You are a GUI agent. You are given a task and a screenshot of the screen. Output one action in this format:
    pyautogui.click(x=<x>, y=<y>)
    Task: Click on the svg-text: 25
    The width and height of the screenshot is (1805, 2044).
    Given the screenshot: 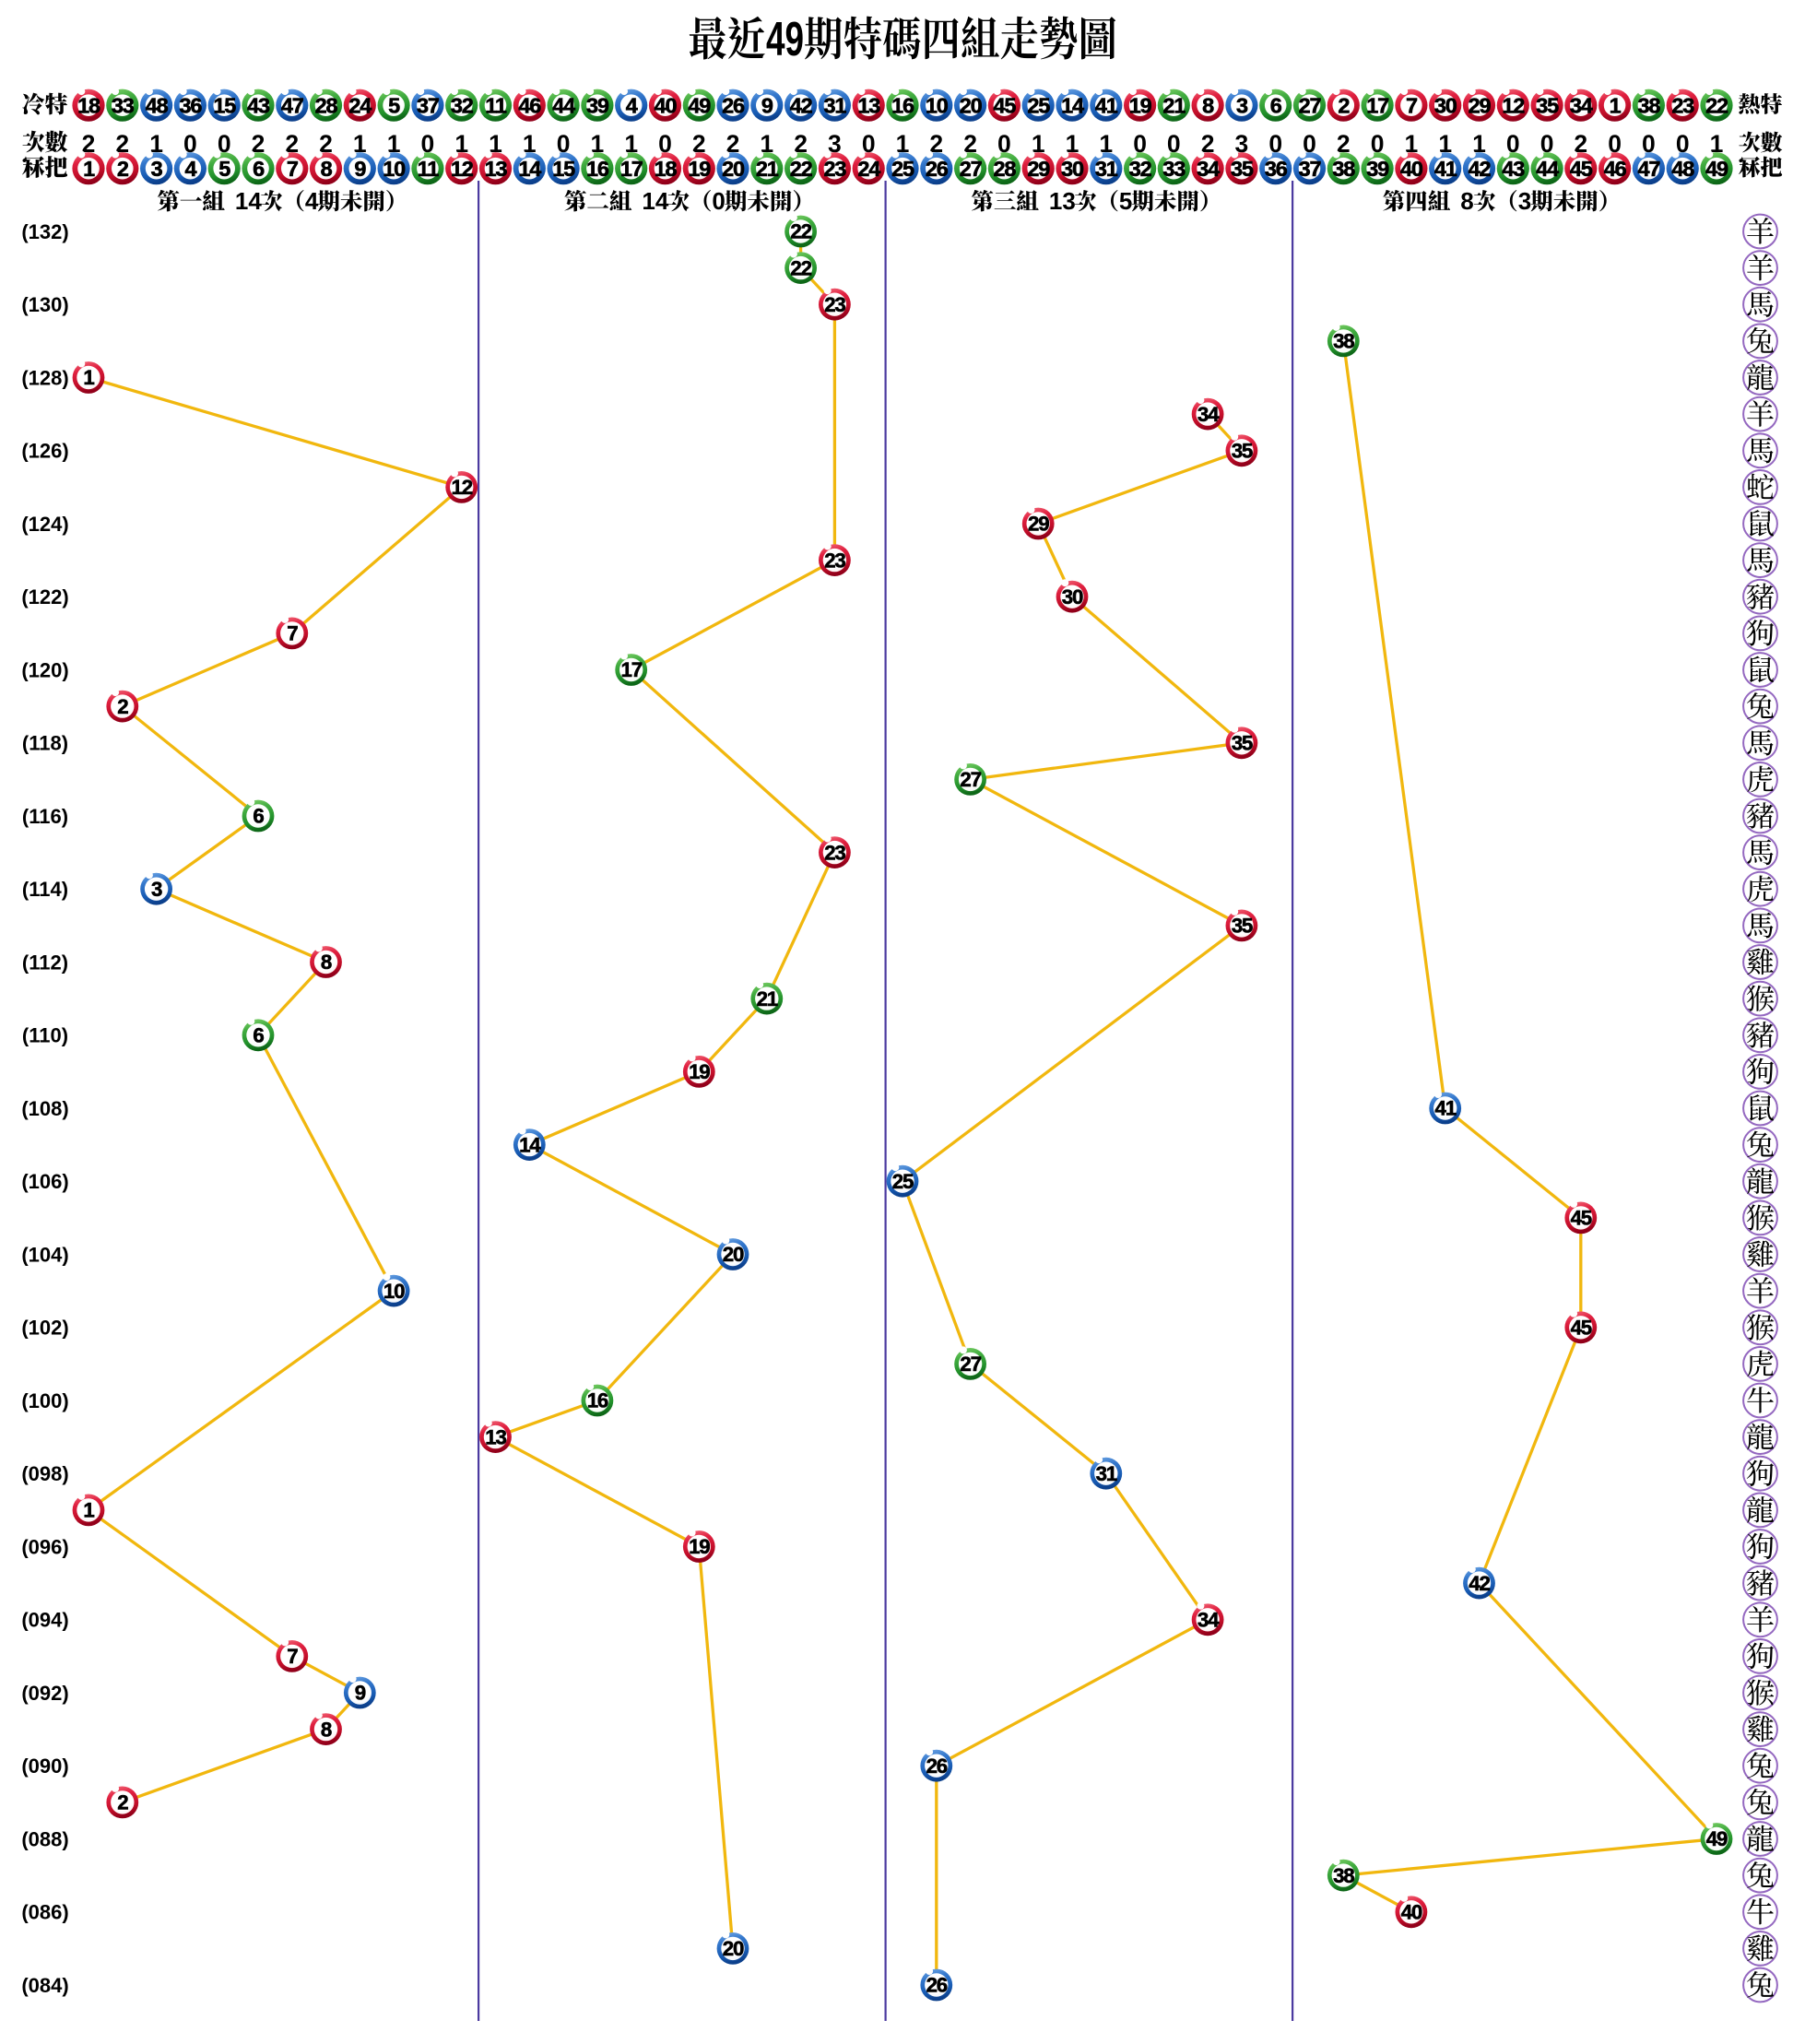 What is the action you would take?
    pyautogui.click(x=902, y=169)
    